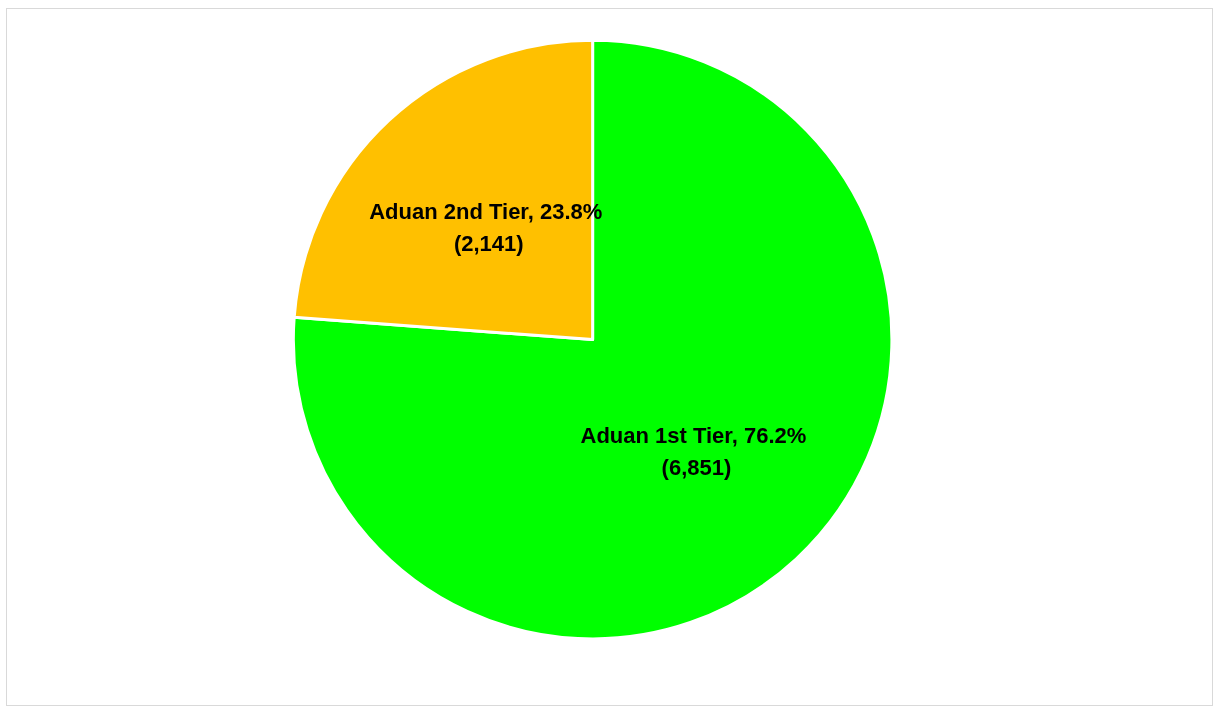 Image resolution: width=1215 pixels, height=706 pixels. What do you see at coordinates (696, 451) in the screenshot?
I see `slice-label: Aduan 1st Tier, 76.2% (6,851)` at bounding box center [696, 451].